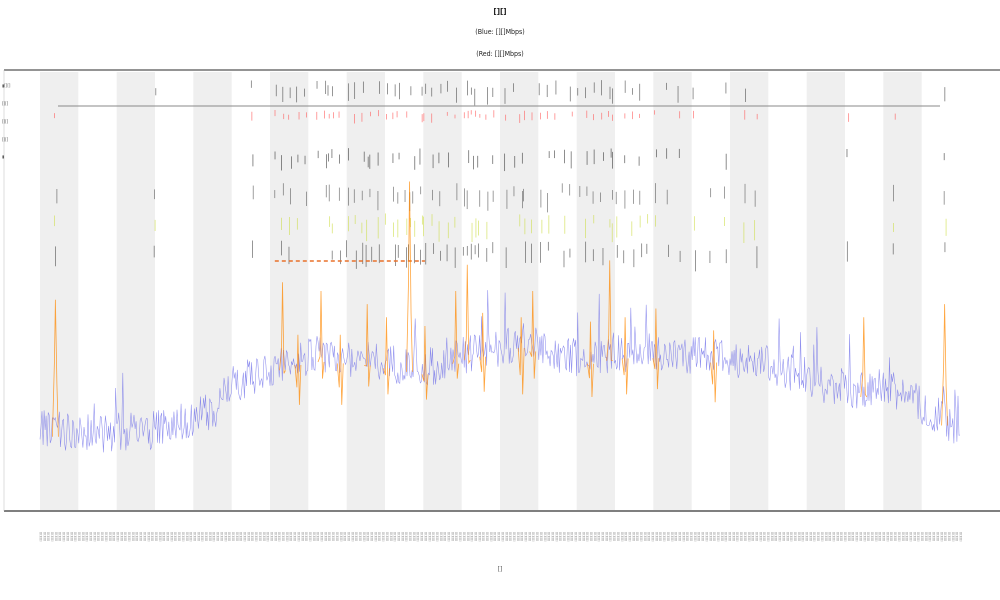  What do you see at coordinates (106, 536) in the screenshot?
I see `x-tick-17: [][][][]` at bounding box center [106, 536].